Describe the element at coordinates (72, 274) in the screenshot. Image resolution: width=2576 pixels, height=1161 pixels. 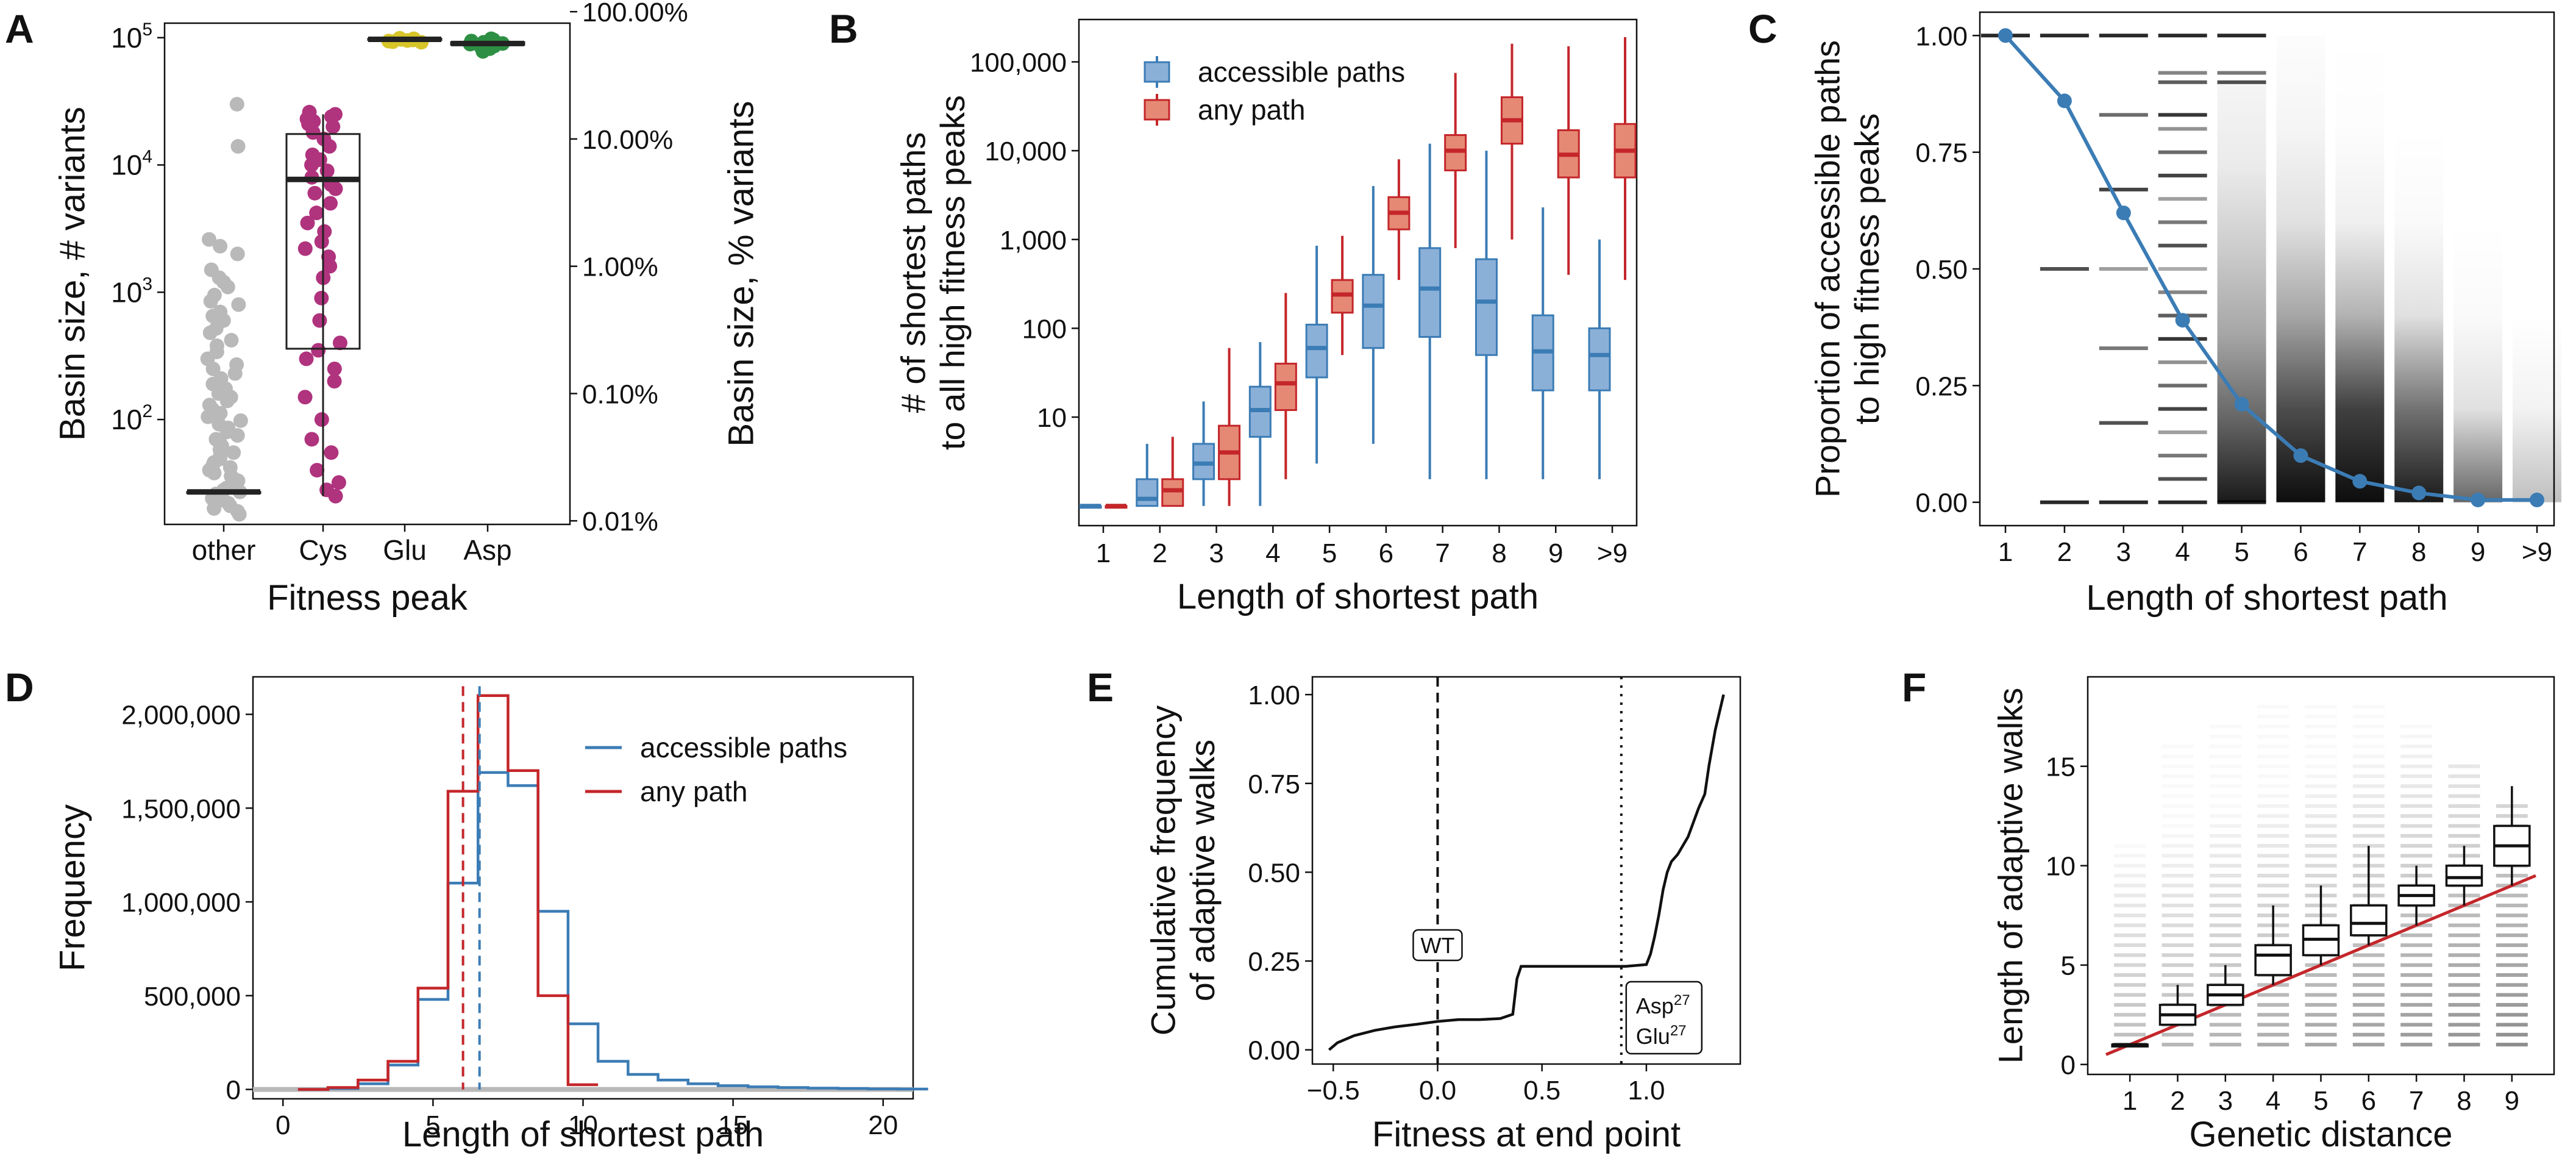
I see `y-axis-label-line: Basin size, # variants` at that location.